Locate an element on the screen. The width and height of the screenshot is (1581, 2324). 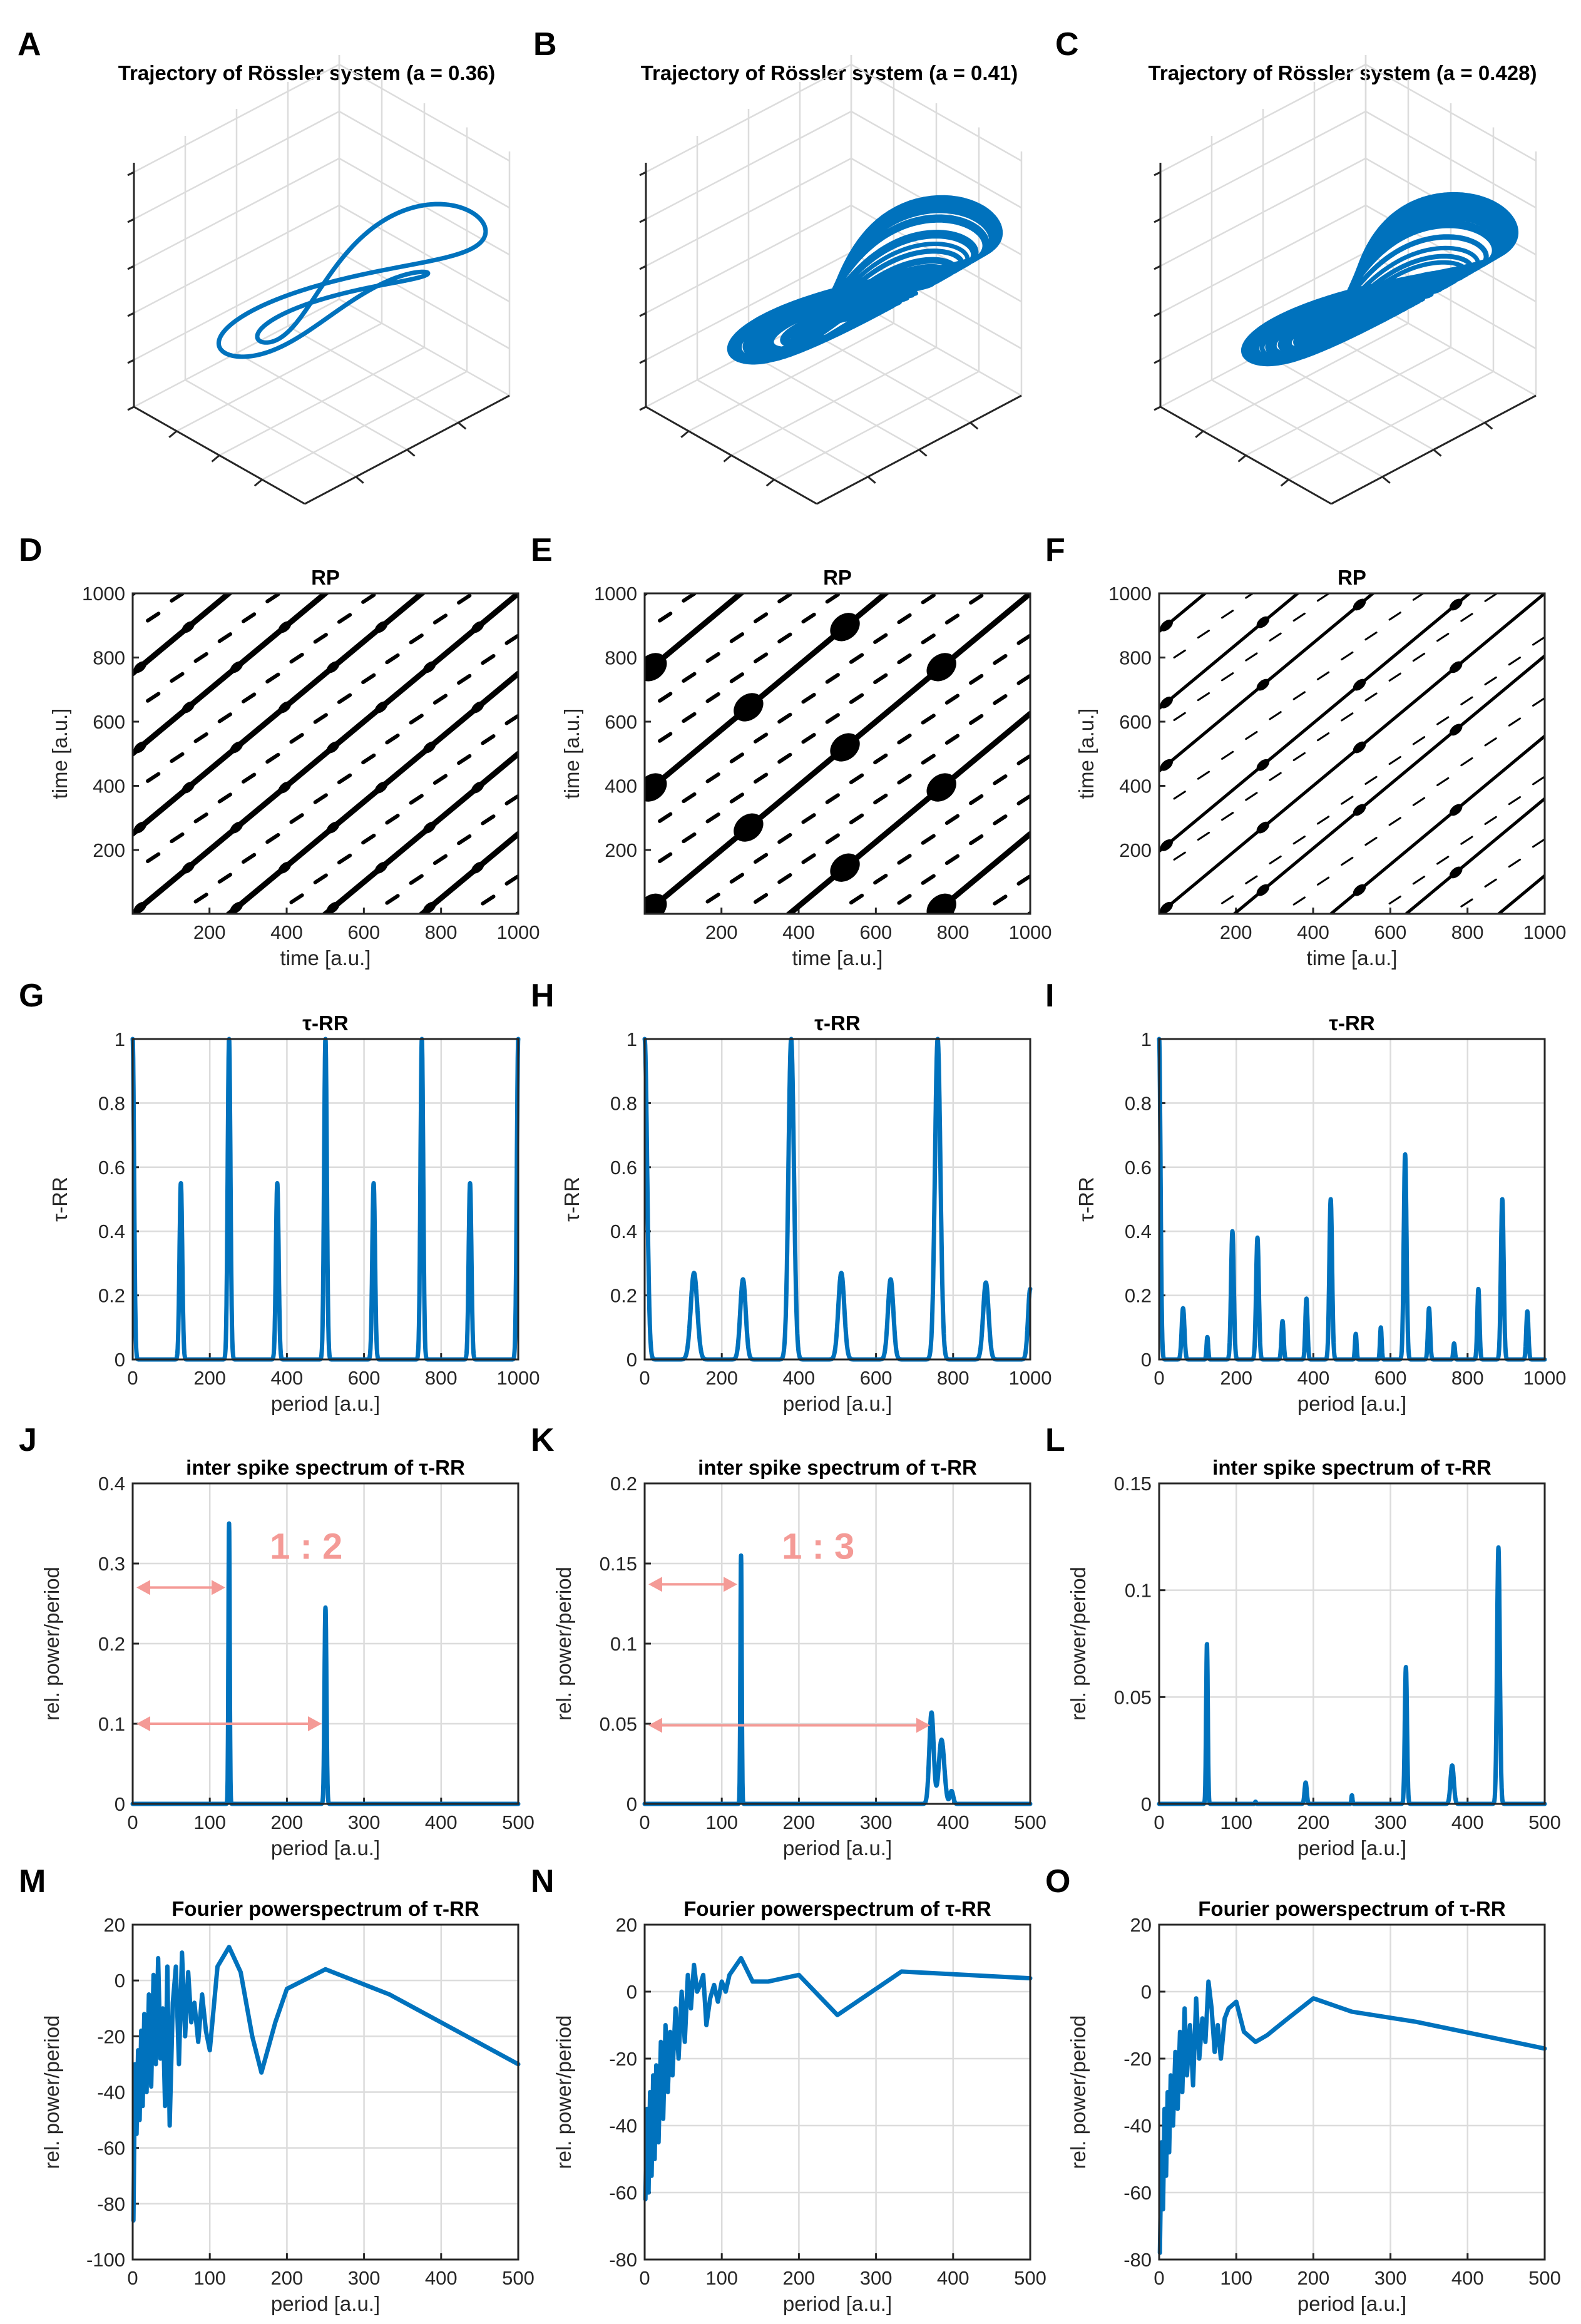
x-tick-label: 800 is located at coordinates (953, 932).